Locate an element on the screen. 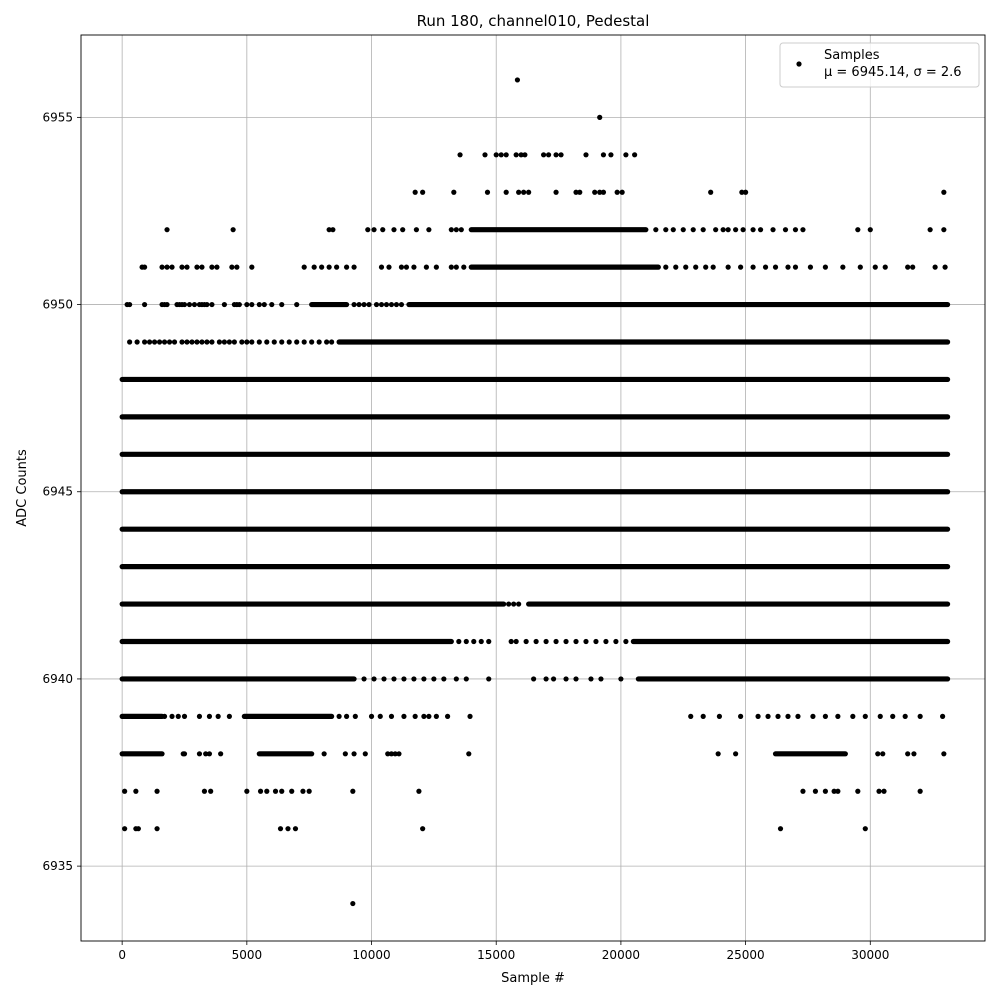 This screenshot has width=1000, height=1000. x-tick-label: 20000 is located at coordinates (621, 955).